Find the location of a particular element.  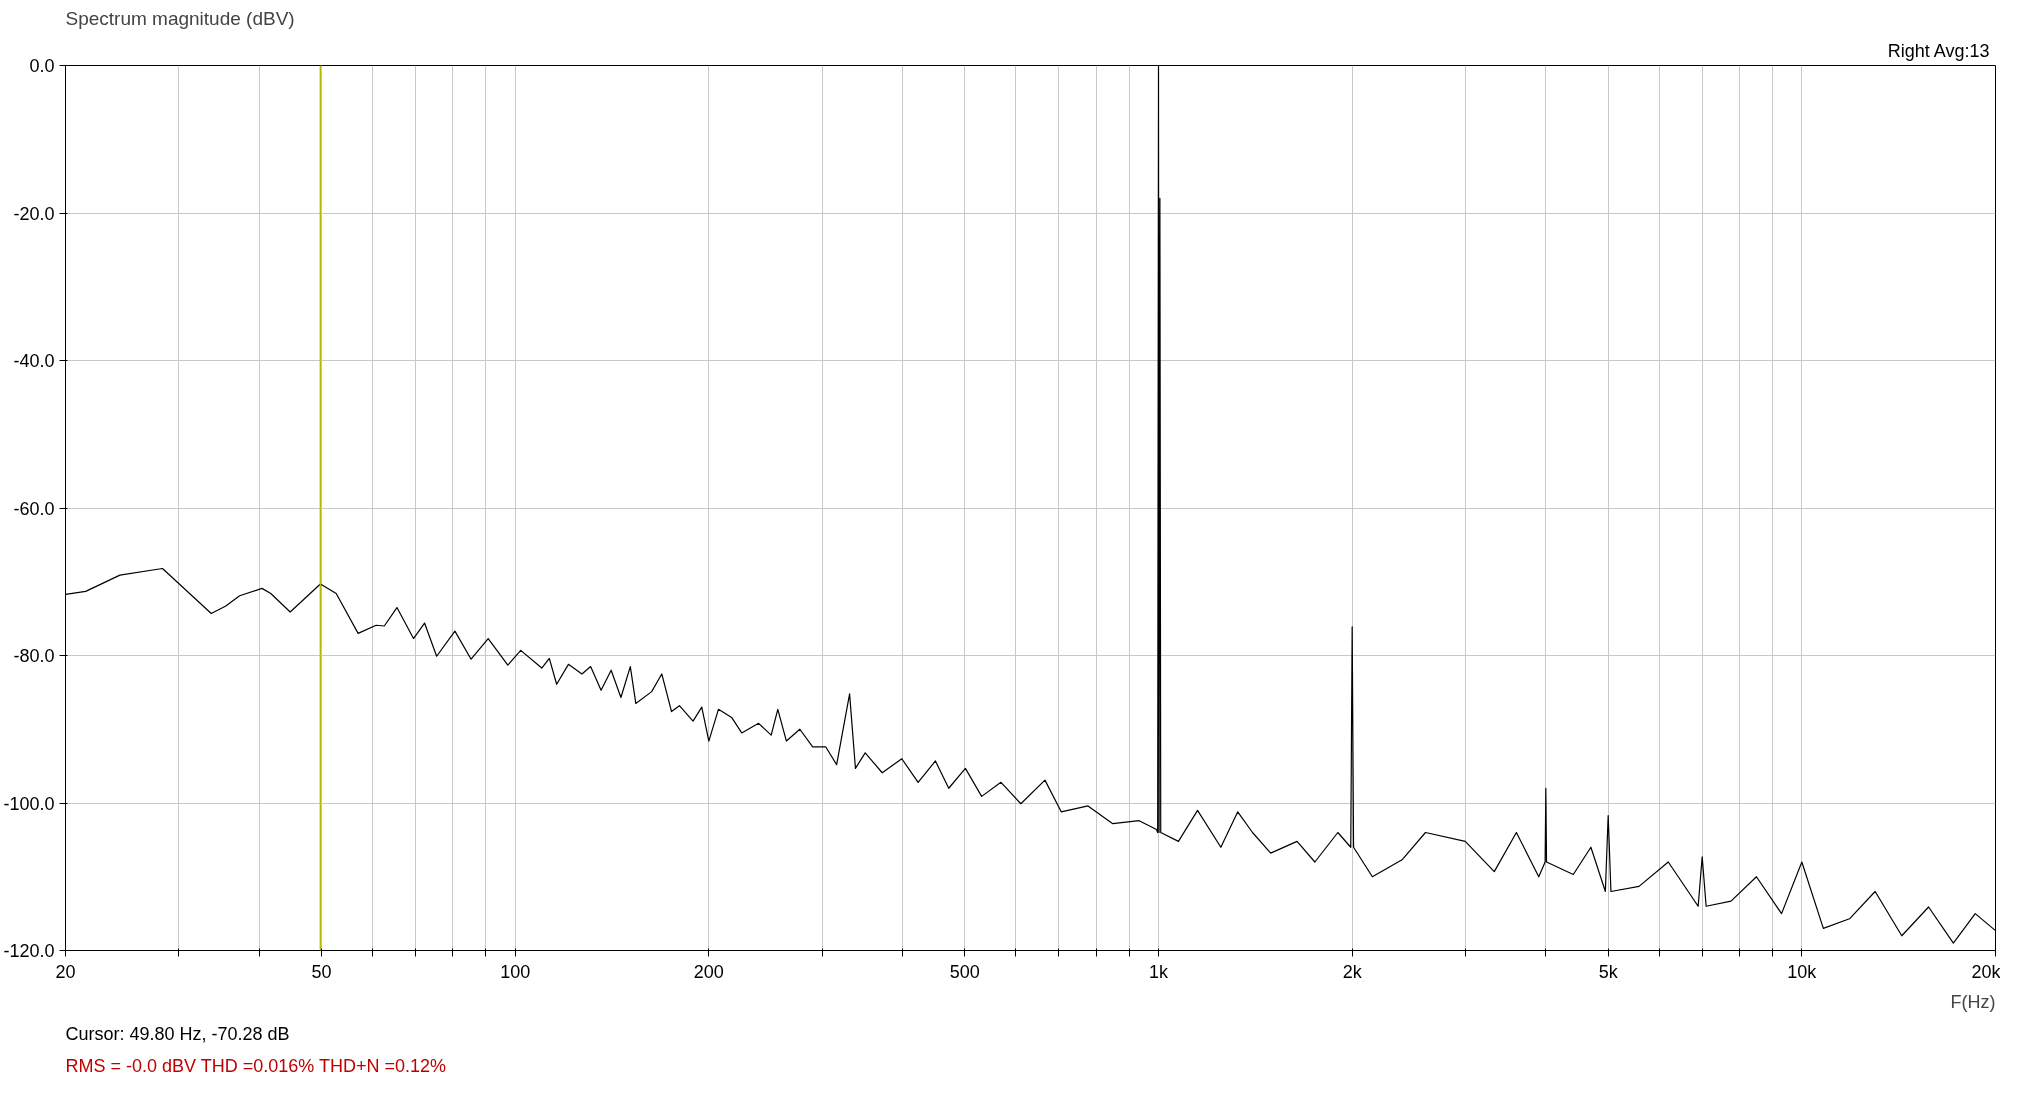

text: Right Avg:13 is located at coordinates (1938, 50).